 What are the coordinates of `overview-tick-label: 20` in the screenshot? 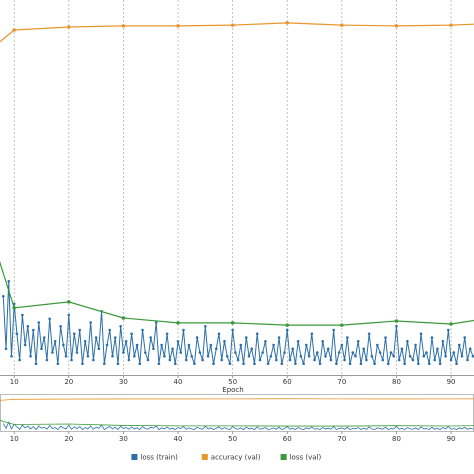 It's located at (68, 439).